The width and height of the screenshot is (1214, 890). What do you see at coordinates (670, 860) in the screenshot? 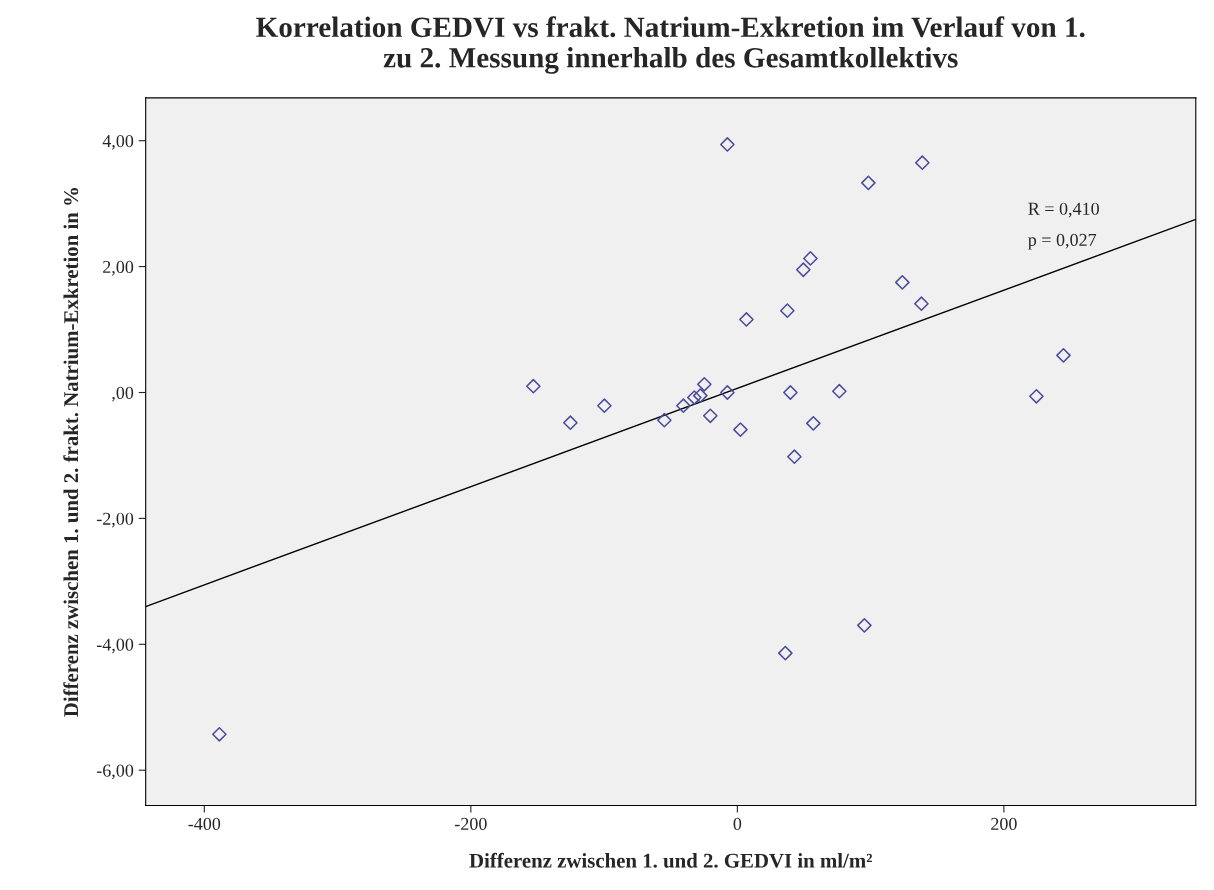
I see `x-axis-title: Differenz zwischen 1. und 2. GEDVI in ml/m²` at bounding box center [670, 860].